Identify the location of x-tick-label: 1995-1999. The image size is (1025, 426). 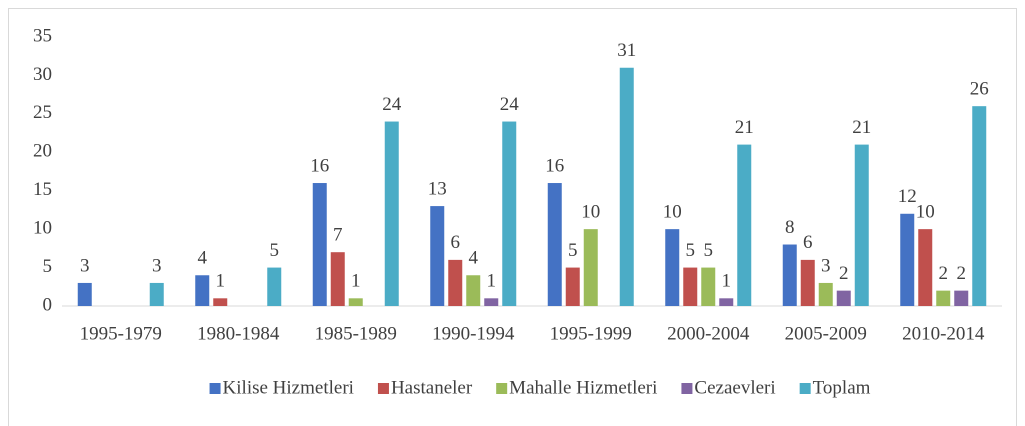
(591, 333).